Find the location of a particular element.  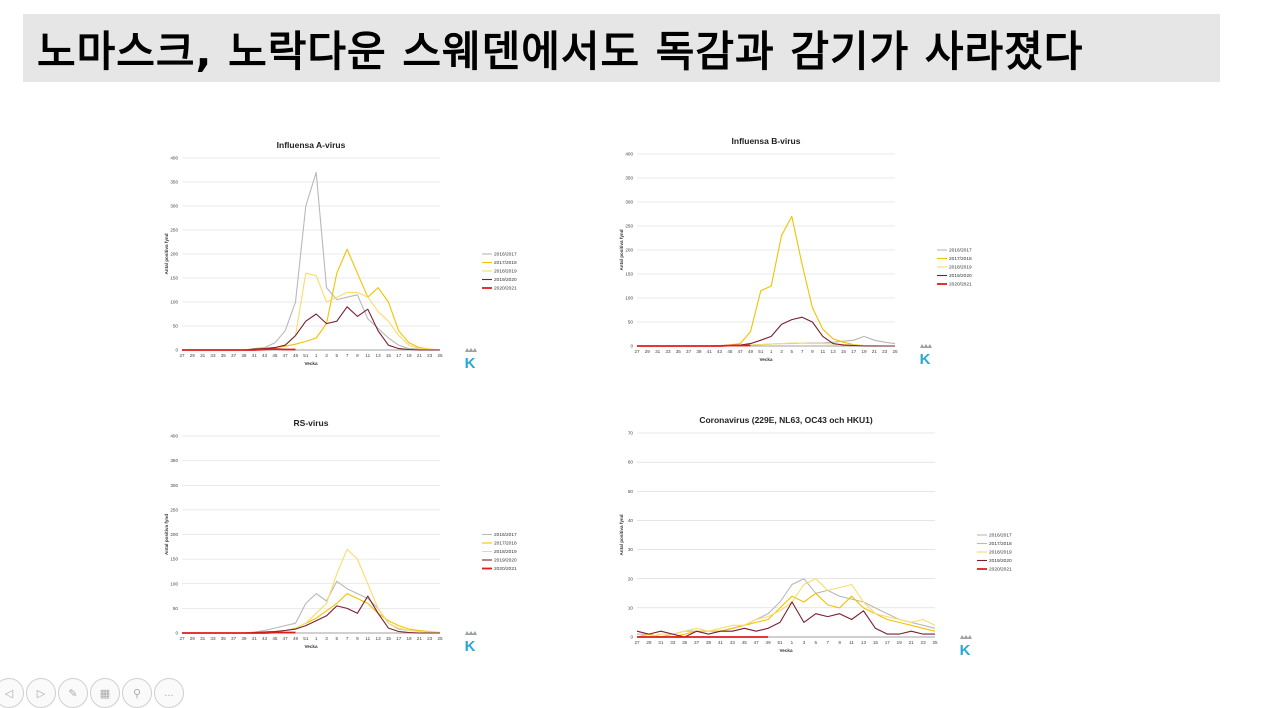

y-tick-label: 30 is located at coordinates (631, 549).